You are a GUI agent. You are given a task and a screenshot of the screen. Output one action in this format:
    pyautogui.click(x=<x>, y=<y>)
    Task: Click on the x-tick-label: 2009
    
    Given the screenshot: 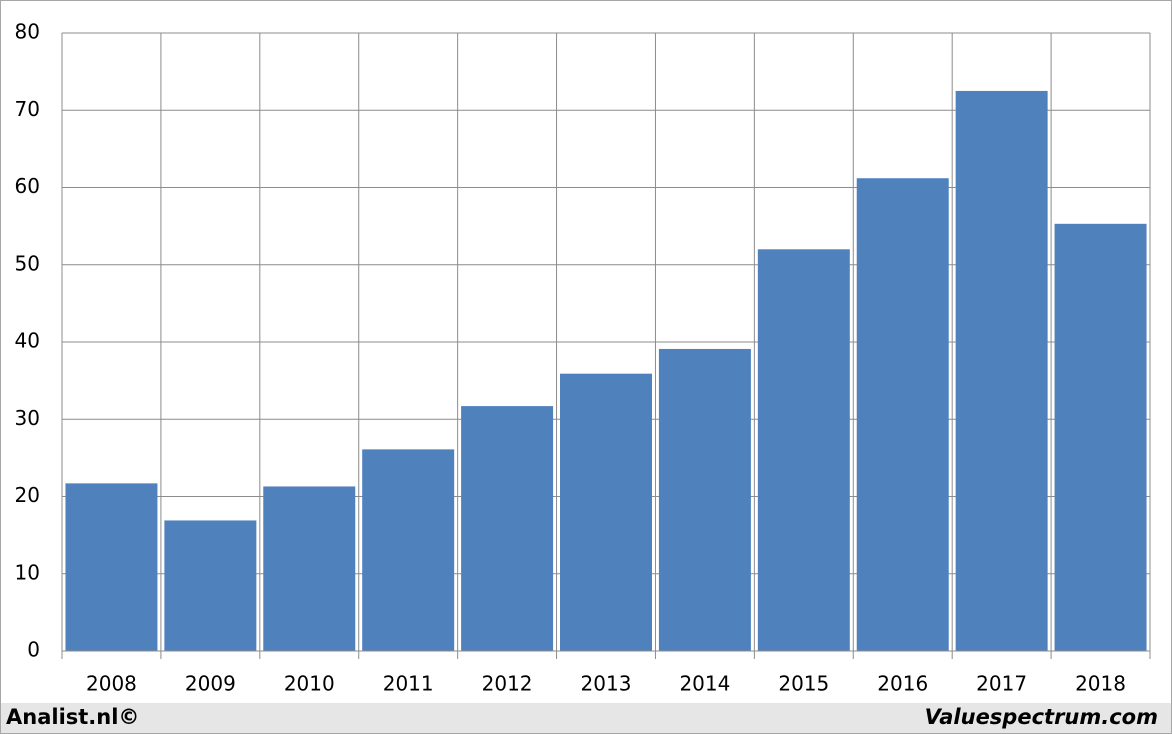 What is the action you would take?
    pyautogui.click(x=210, y=684)
    